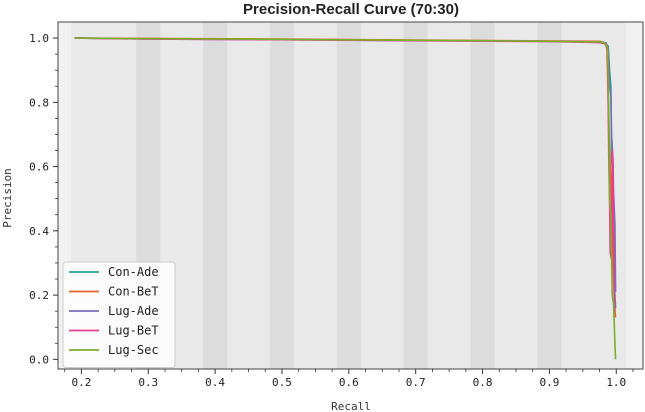  I want to click on x-tick-label: 1.0, so click(616, 382).